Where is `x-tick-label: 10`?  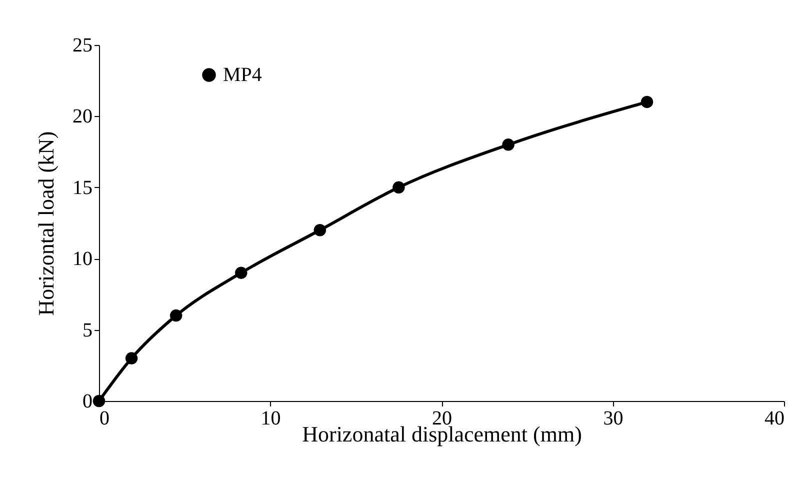
x-tick-label: 10 is located at coordinates (270, 419).